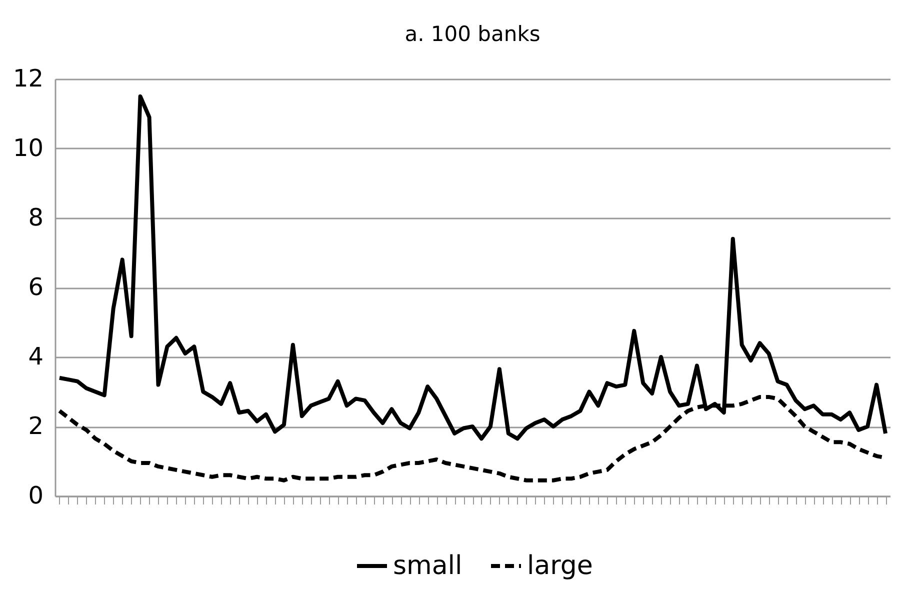  Describe the element at coordinates (36, 496) in the screenshot. I see `y-tick-label: 0` at that location.